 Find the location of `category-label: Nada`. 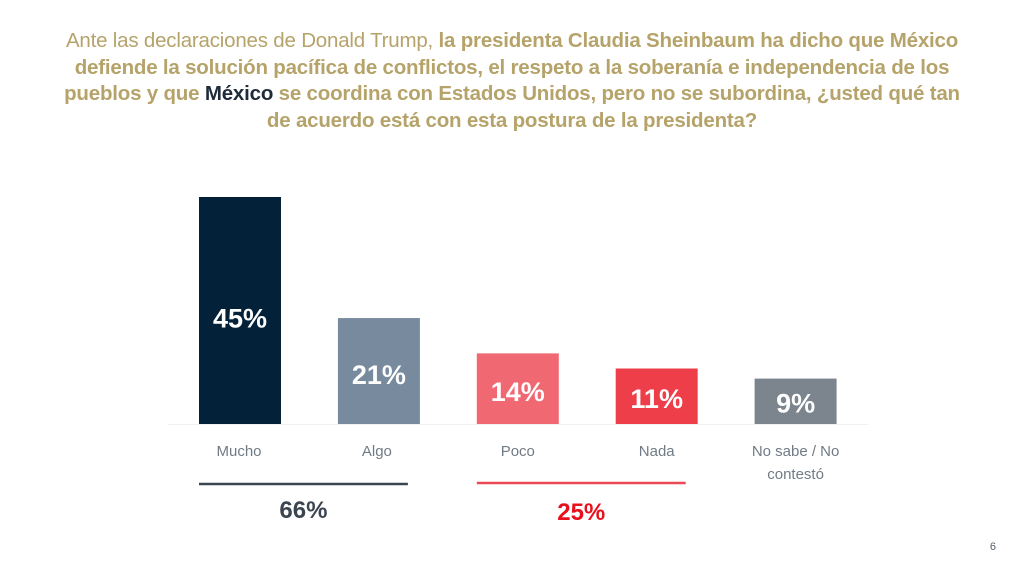

category-label: Nada is located at coordinates (657, 451).